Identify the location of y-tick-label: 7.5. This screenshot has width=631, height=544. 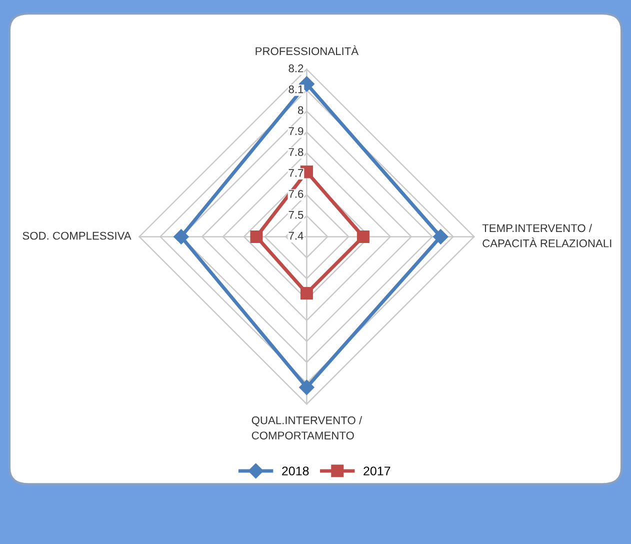
(296, 215).